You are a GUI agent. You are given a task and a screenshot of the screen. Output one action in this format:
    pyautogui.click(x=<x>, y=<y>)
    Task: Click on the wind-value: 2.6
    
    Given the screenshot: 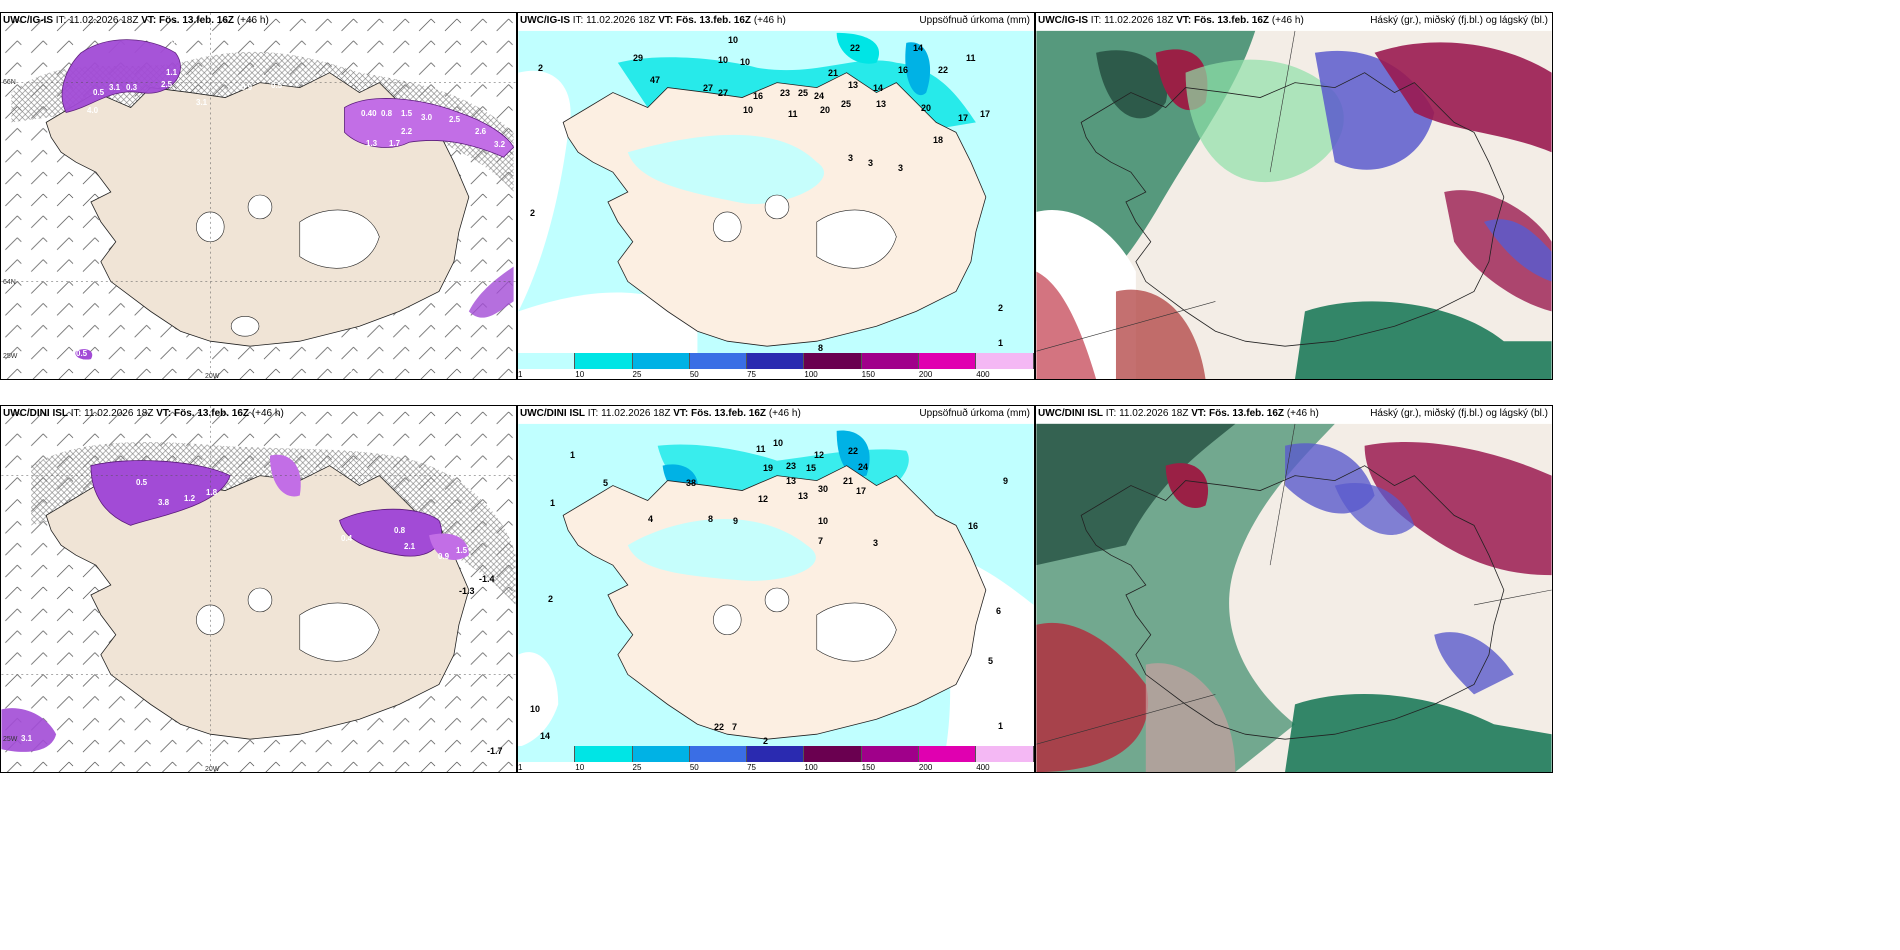 What is the action you would take?
    pyautogui.click(x=481, y=131)
    